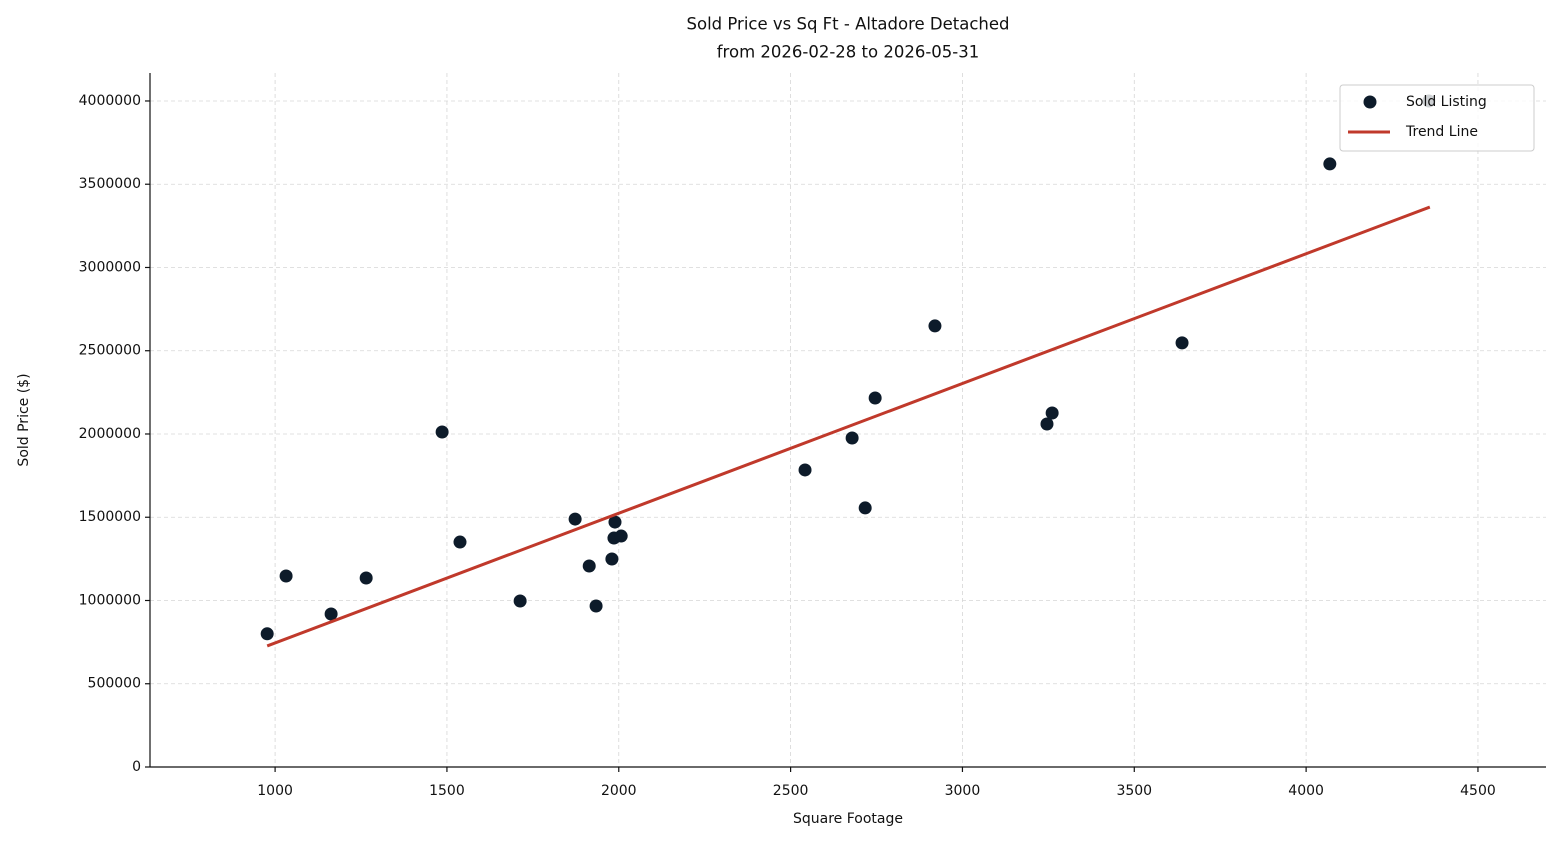 The height and width of the screenshot is (845, 1560). Describe the element at coordinates (110, 351) in the screenshot. I see `y-tick-label: 2500000` at that location.